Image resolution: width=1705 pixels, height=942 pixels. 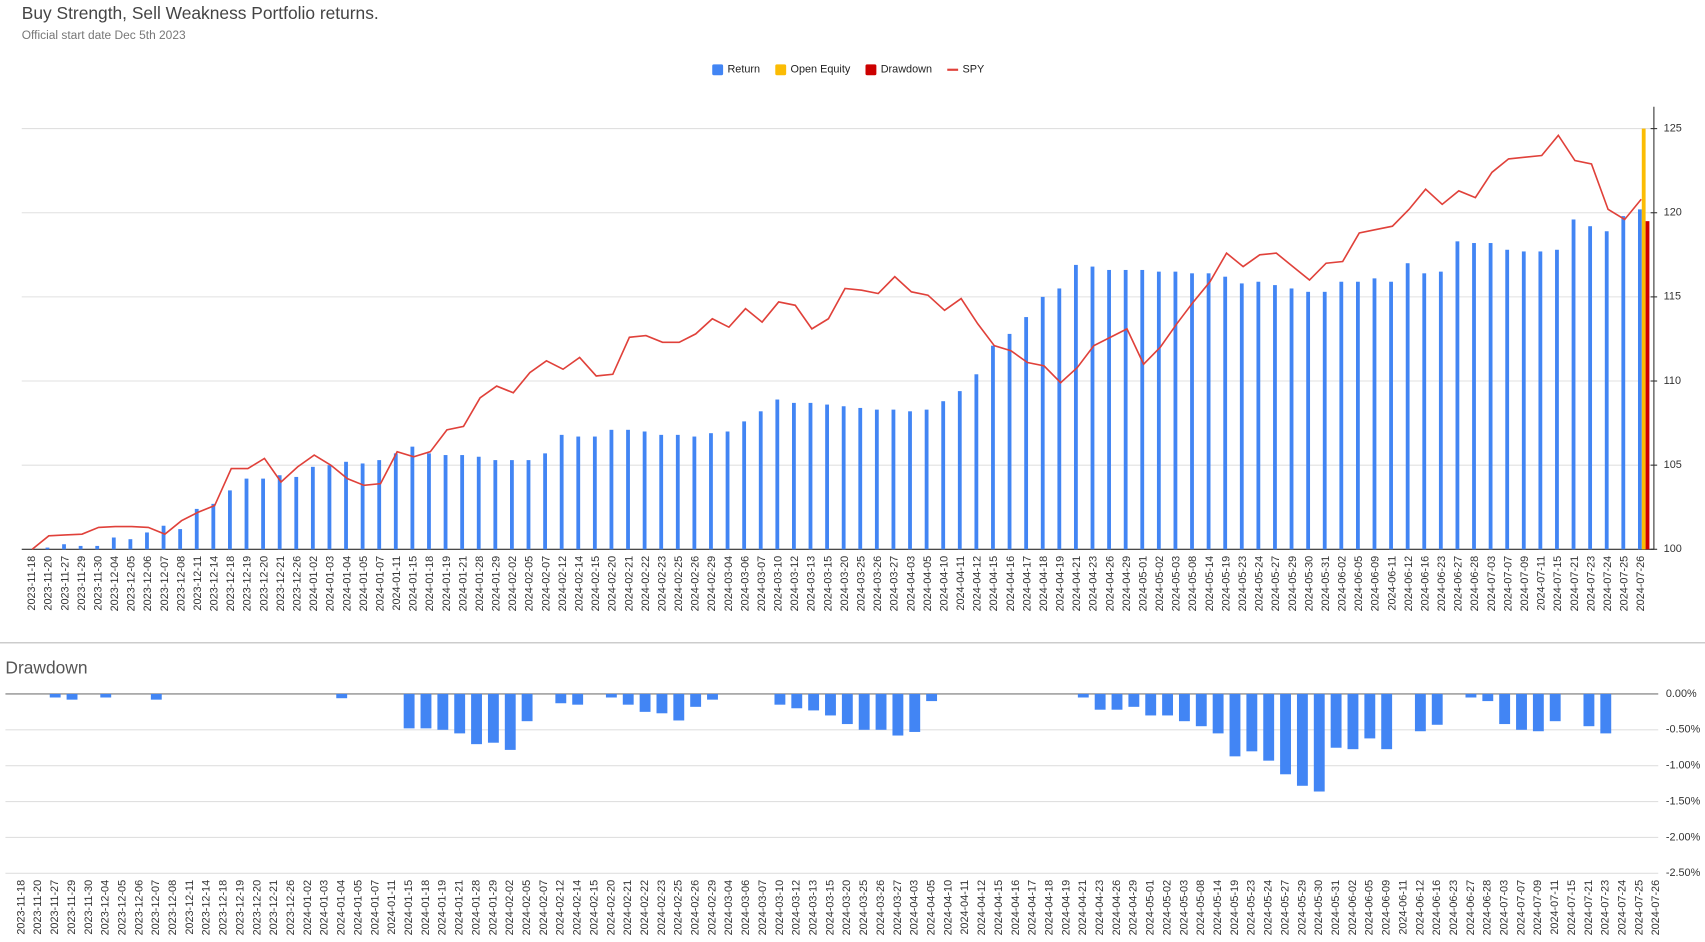 I want to click on x-tick-label: 2024-06-27, so click(x=1471, y=908).